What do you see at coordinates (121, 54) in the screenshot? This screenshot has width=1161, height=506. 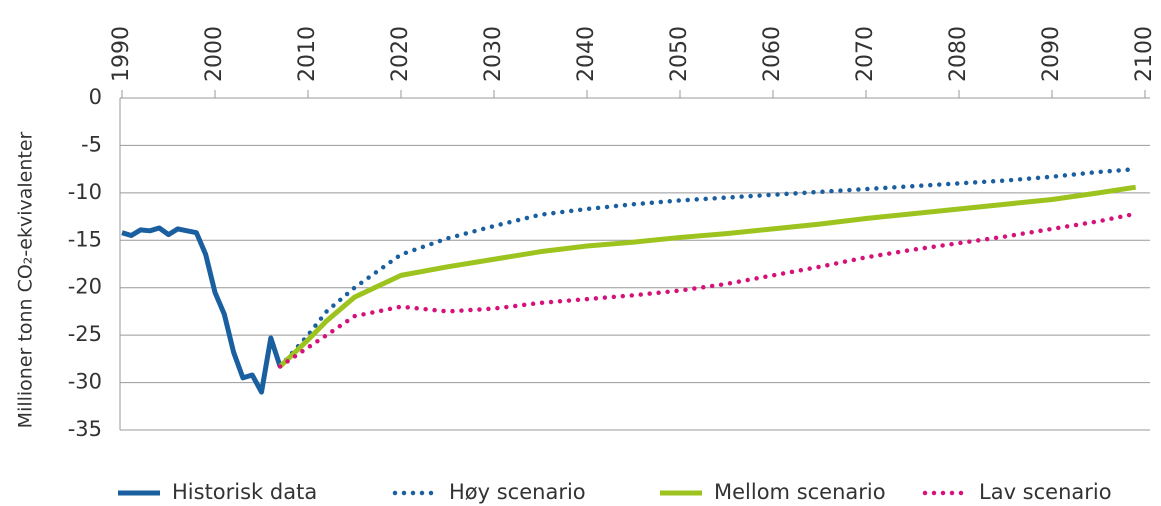 I see `x-tick-label: 1990` at bounding box center [121, 54].